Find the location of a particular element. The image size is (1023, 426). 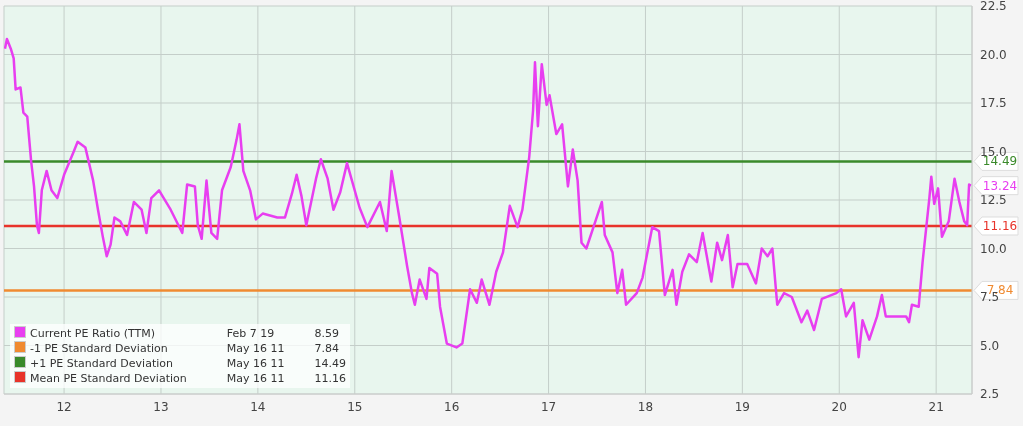

y-tick-label: 5.0 is located at coordinates (990, 345).